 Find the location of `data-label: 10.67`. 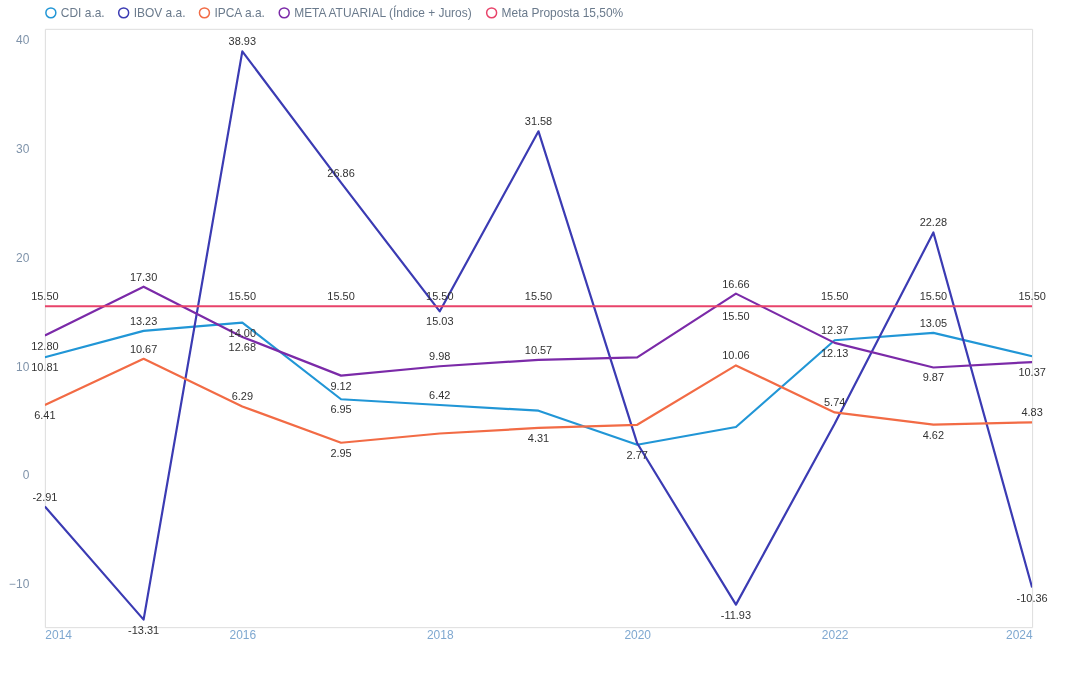

data-label: 10.67 is located at coordinates (143, 348).